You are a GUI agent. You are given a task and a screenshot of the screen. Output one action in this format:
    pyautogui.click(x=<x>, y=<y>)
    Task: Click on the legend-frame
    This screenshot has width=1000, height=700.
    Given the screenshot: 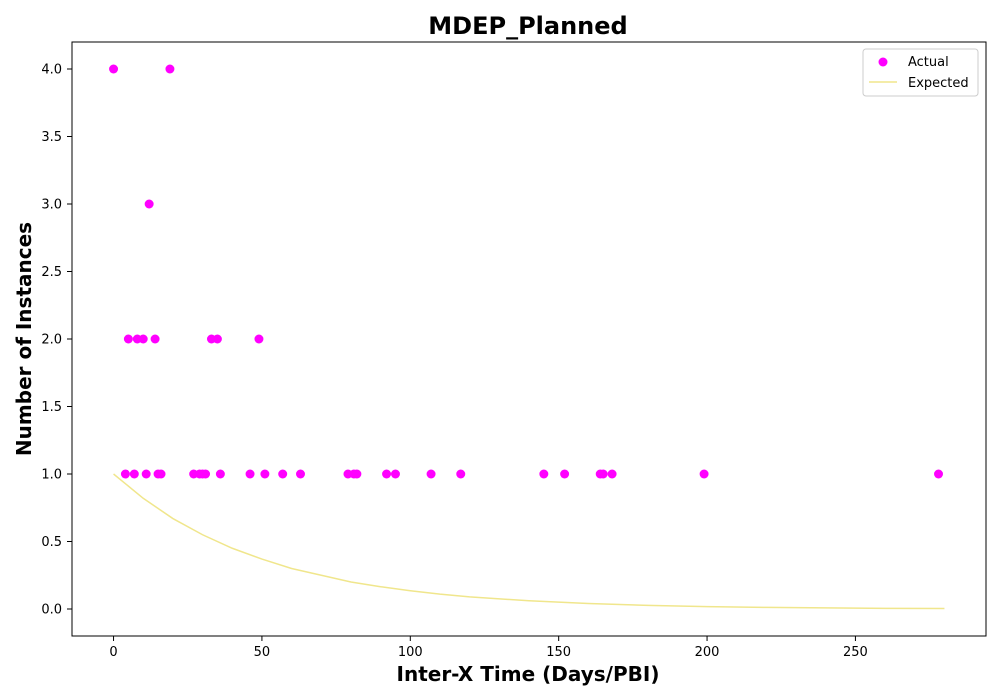 What is the action you would take?
    pyautogui.click(x=920, y=72)
    